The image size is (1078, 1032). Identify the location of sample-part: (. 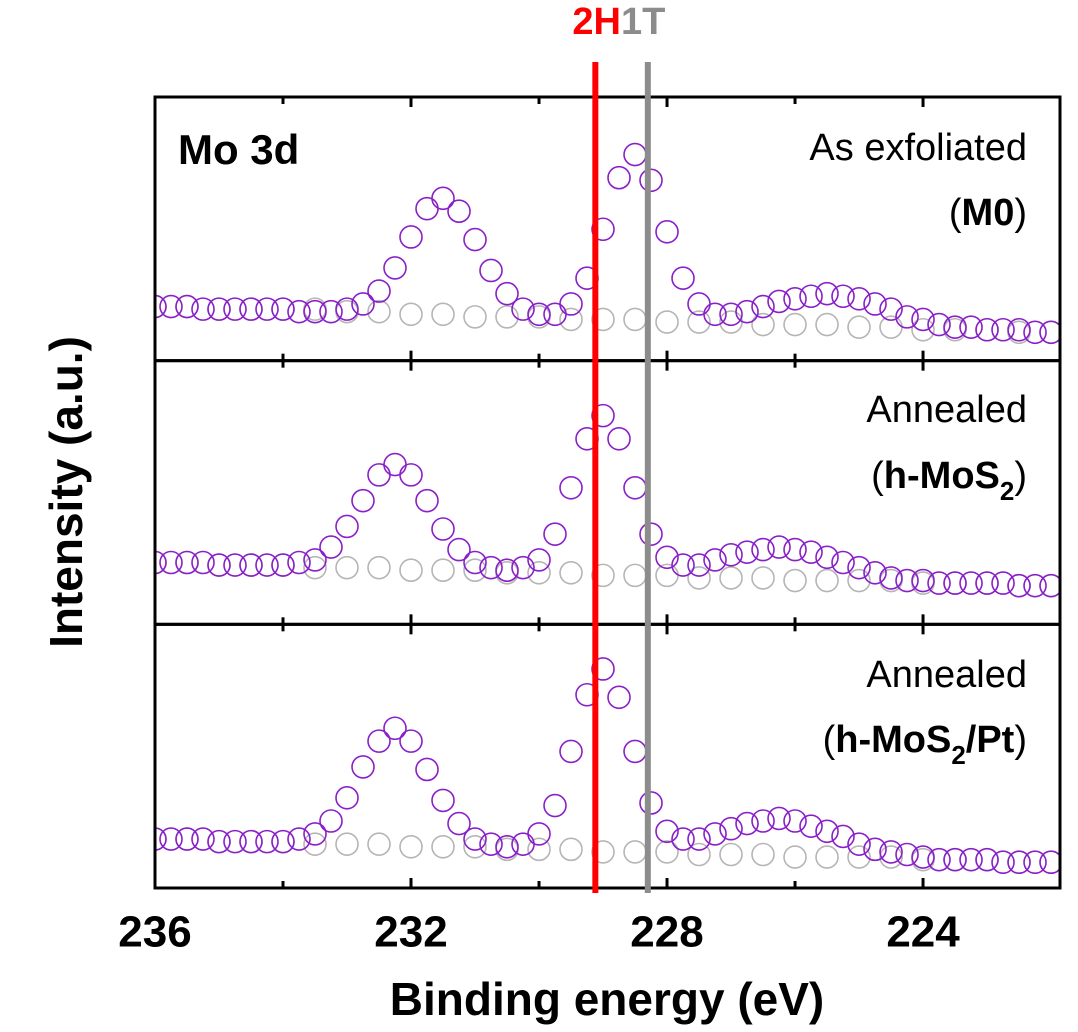
(877, 476).